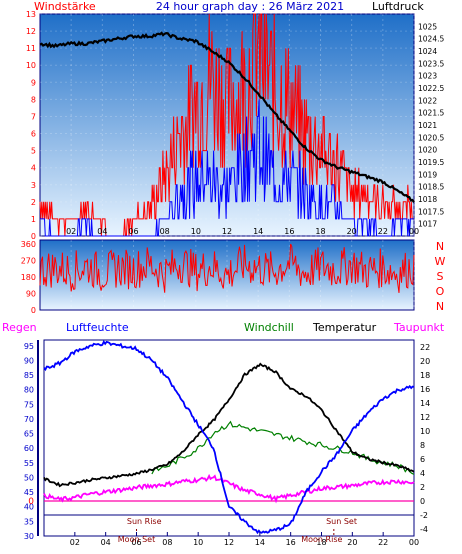 This screenshot has height=554, width=462. I want to click on pressure-tick-label: 1018.5, so click(431, 187).